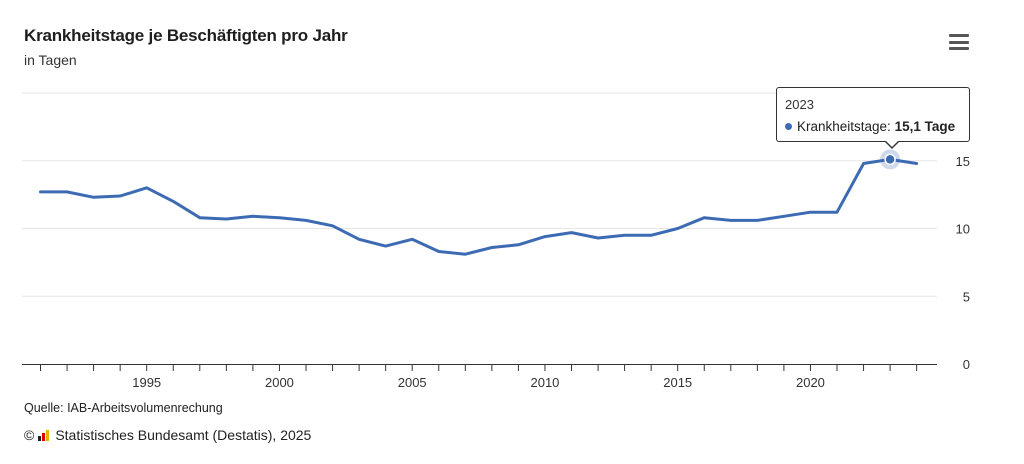 This screenshot has width=1024, height=464. What do you see at coordinates (873, 114) in the screenshot?
I see `tooltip: 2023 Krankheitstage: 15,1 Tage` at bounding box center [873, 114].